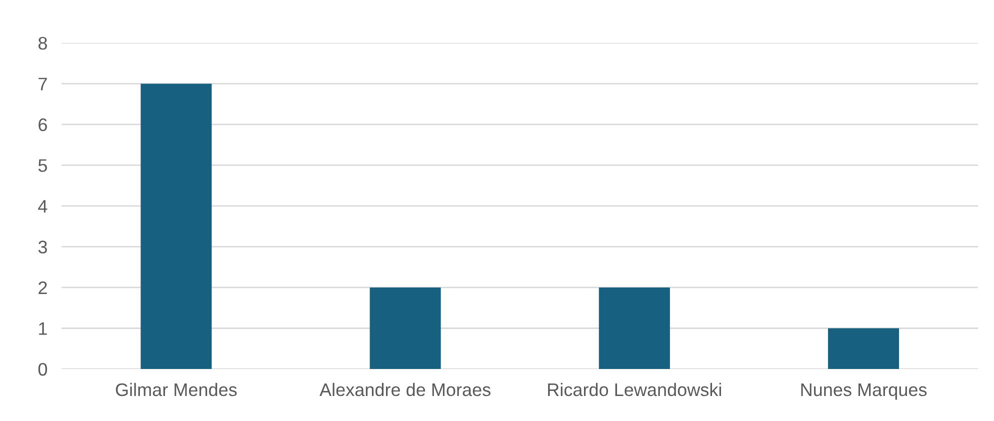 The height and width of the screenshot is (421, 994). I want to click on y-tick-label: 3, so click(42, 247).